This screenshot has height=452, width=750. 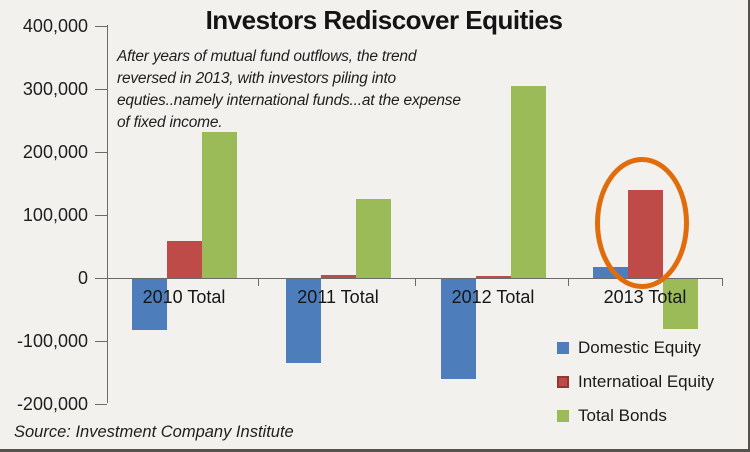 I want to click on chart-title: Investors Rediscover Equities, so click(x=384, y=20).